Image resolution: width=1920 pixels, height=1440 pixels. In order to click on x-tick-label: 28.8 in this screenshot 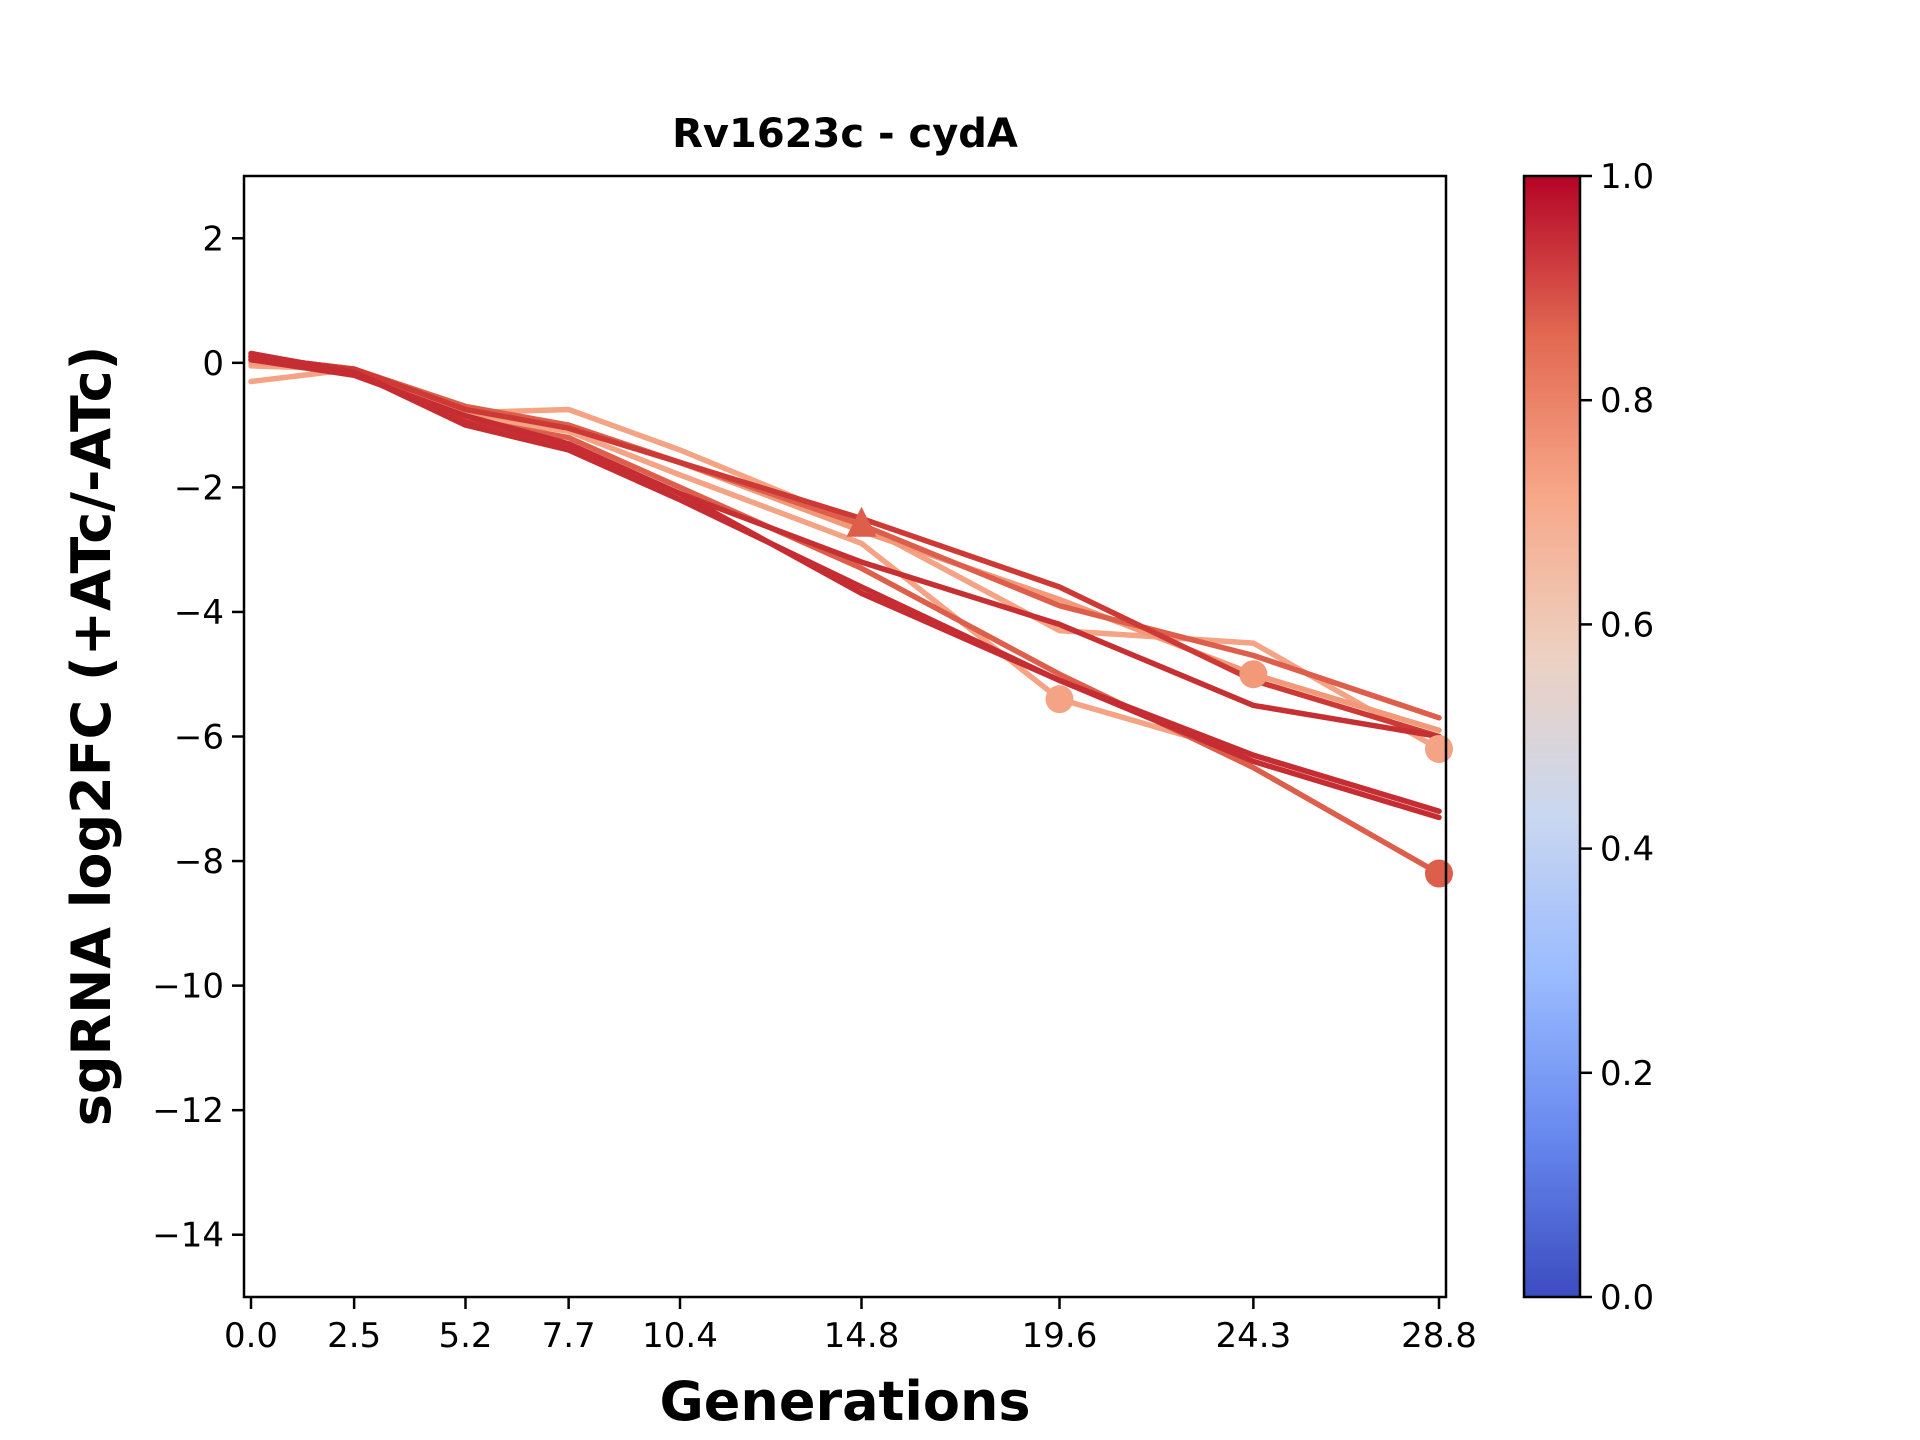, I will do `click(1439, 1336)`.